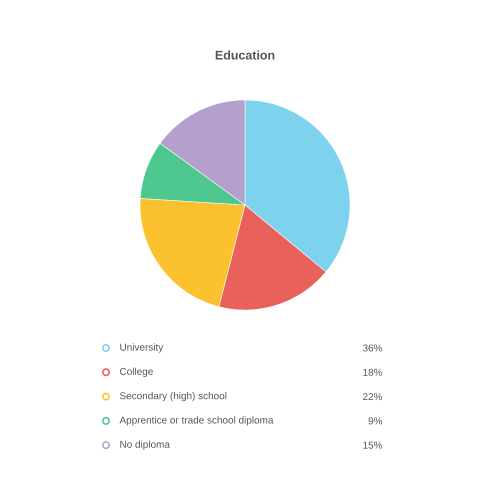  Describe the element at coordinates (173, 397) in the screenshot. I see `legend-label: Secondary (high) school` at that location.